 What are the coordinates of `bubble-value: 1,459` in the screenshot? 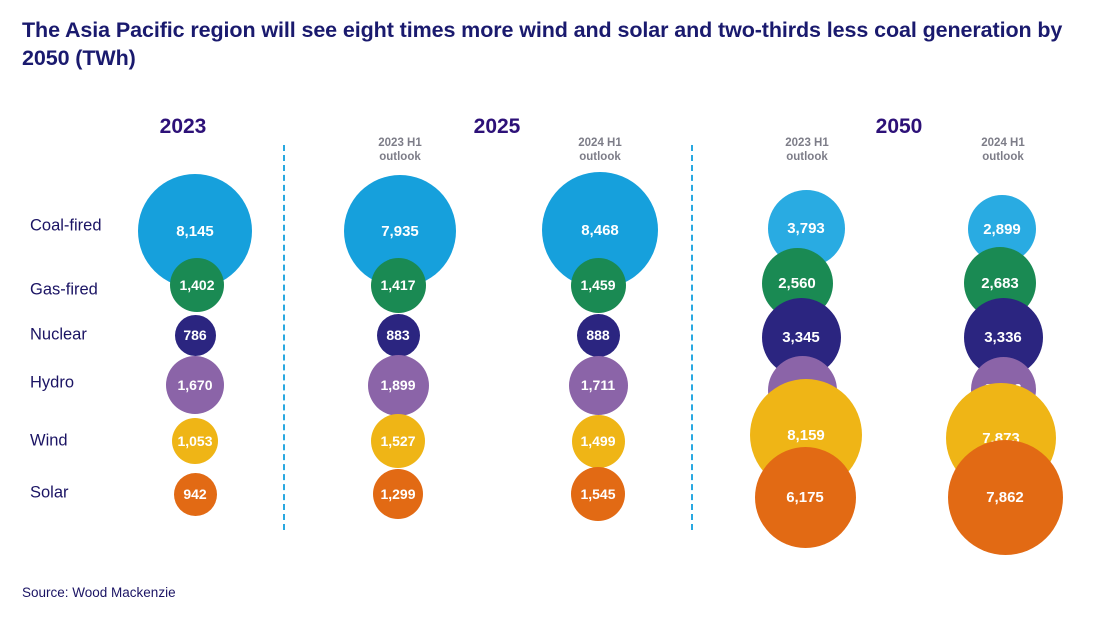 It's located at (598, 285).